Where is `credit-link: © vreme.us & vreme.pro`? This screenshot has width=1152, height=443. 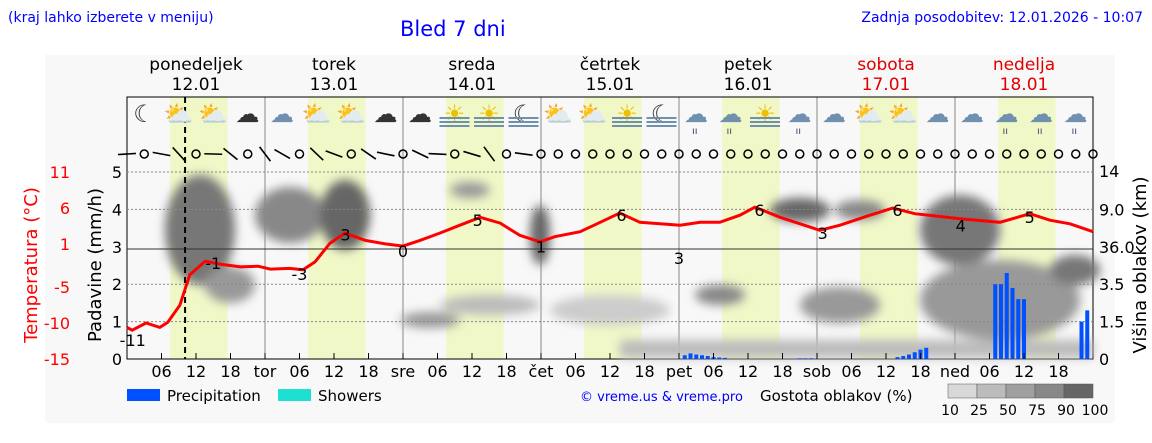
credit-link: © vreme.us & vreme.pro is located at coordinates (661, 397).